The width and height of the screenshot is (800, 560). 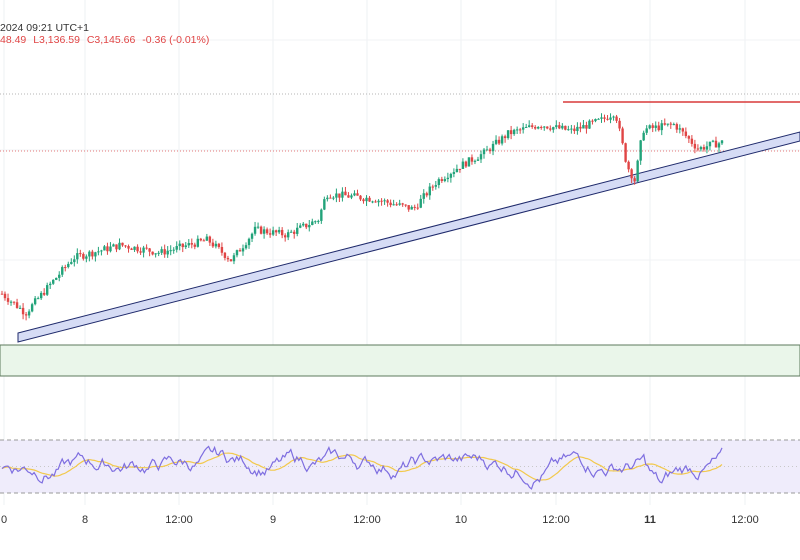 I want to click on legend-low: L3,136.59, so click(x=56, y=40).